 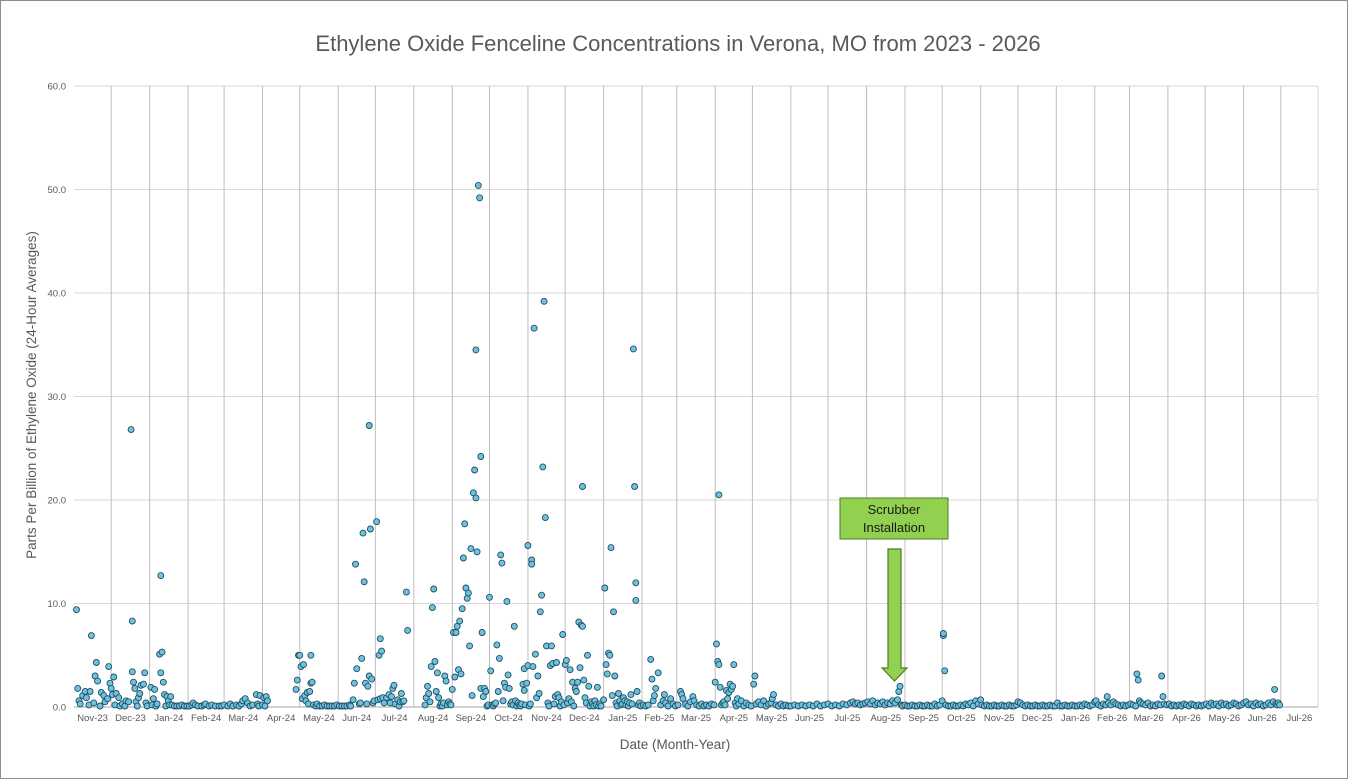 I want to click on x-tick-label: May-24, so click(x=319, y=718).